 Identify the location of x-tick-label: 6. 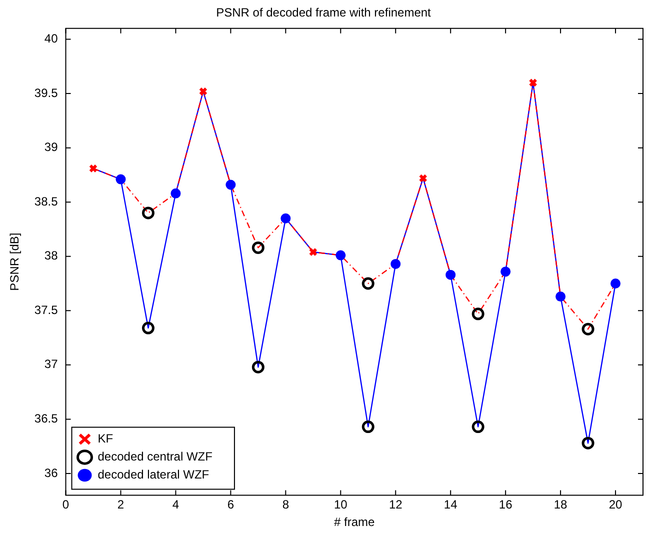
(230, 505).